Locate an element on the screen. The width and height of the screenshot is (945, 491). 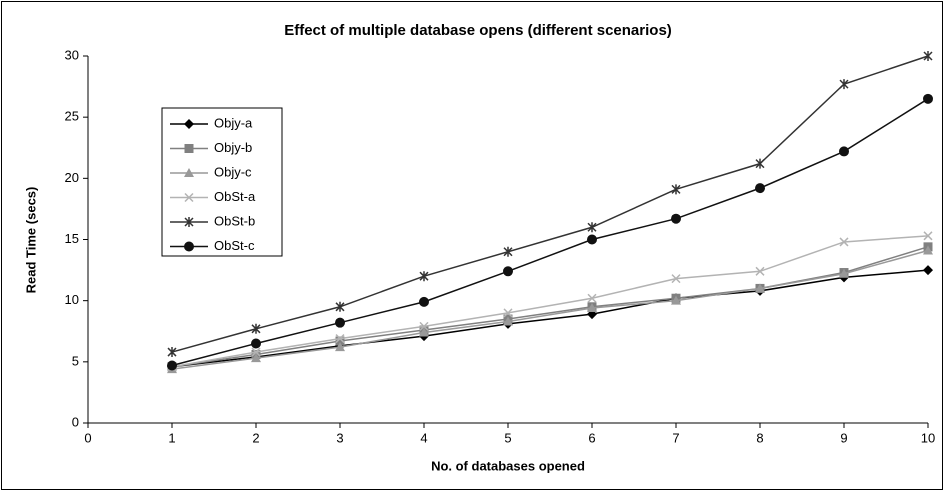
legend-label: Objy-c is located at coordinates (233, 171).